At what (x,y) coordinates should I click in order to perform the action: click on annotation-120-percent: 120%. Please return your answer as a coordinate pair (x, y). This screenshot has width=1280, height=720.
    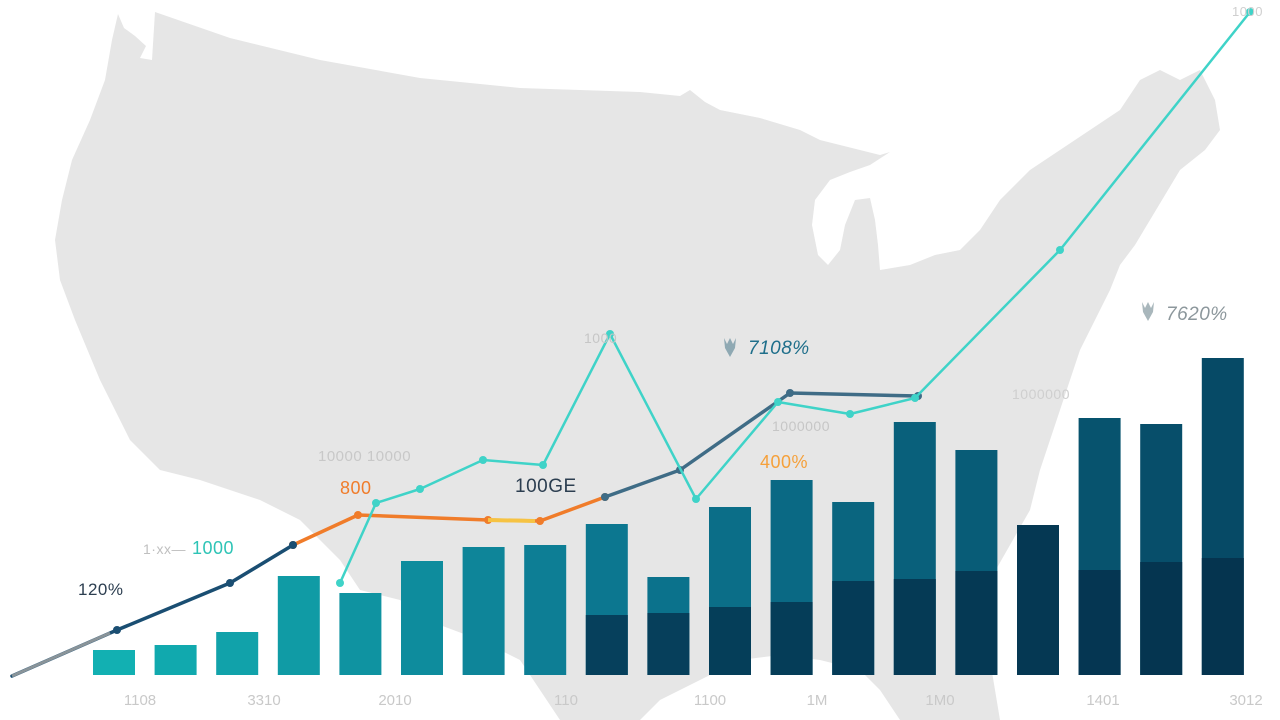
    Looking at the image, I should click on (101, 589).